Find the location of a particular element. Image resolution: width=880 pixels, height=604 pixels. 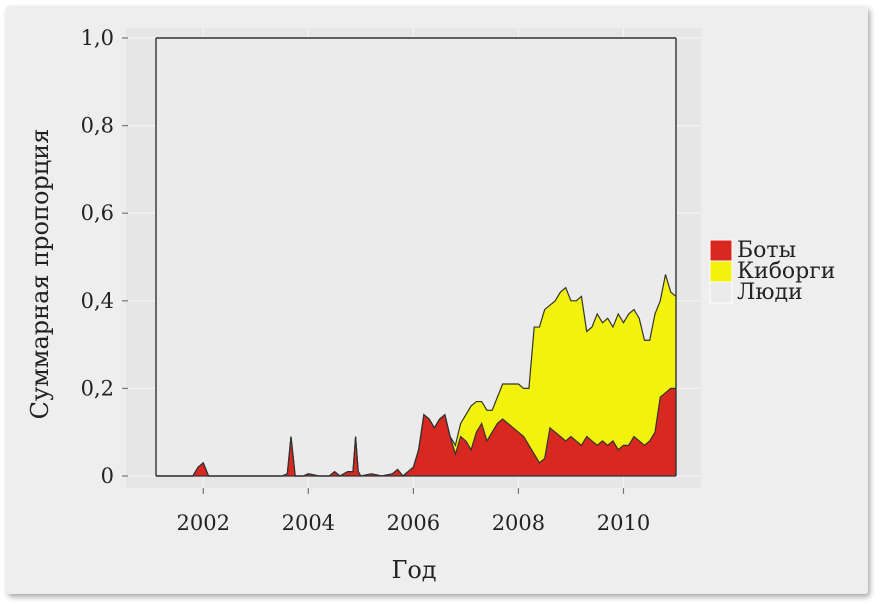

y-tick-label-1: 0,2 is located at coordinates (97, 388).